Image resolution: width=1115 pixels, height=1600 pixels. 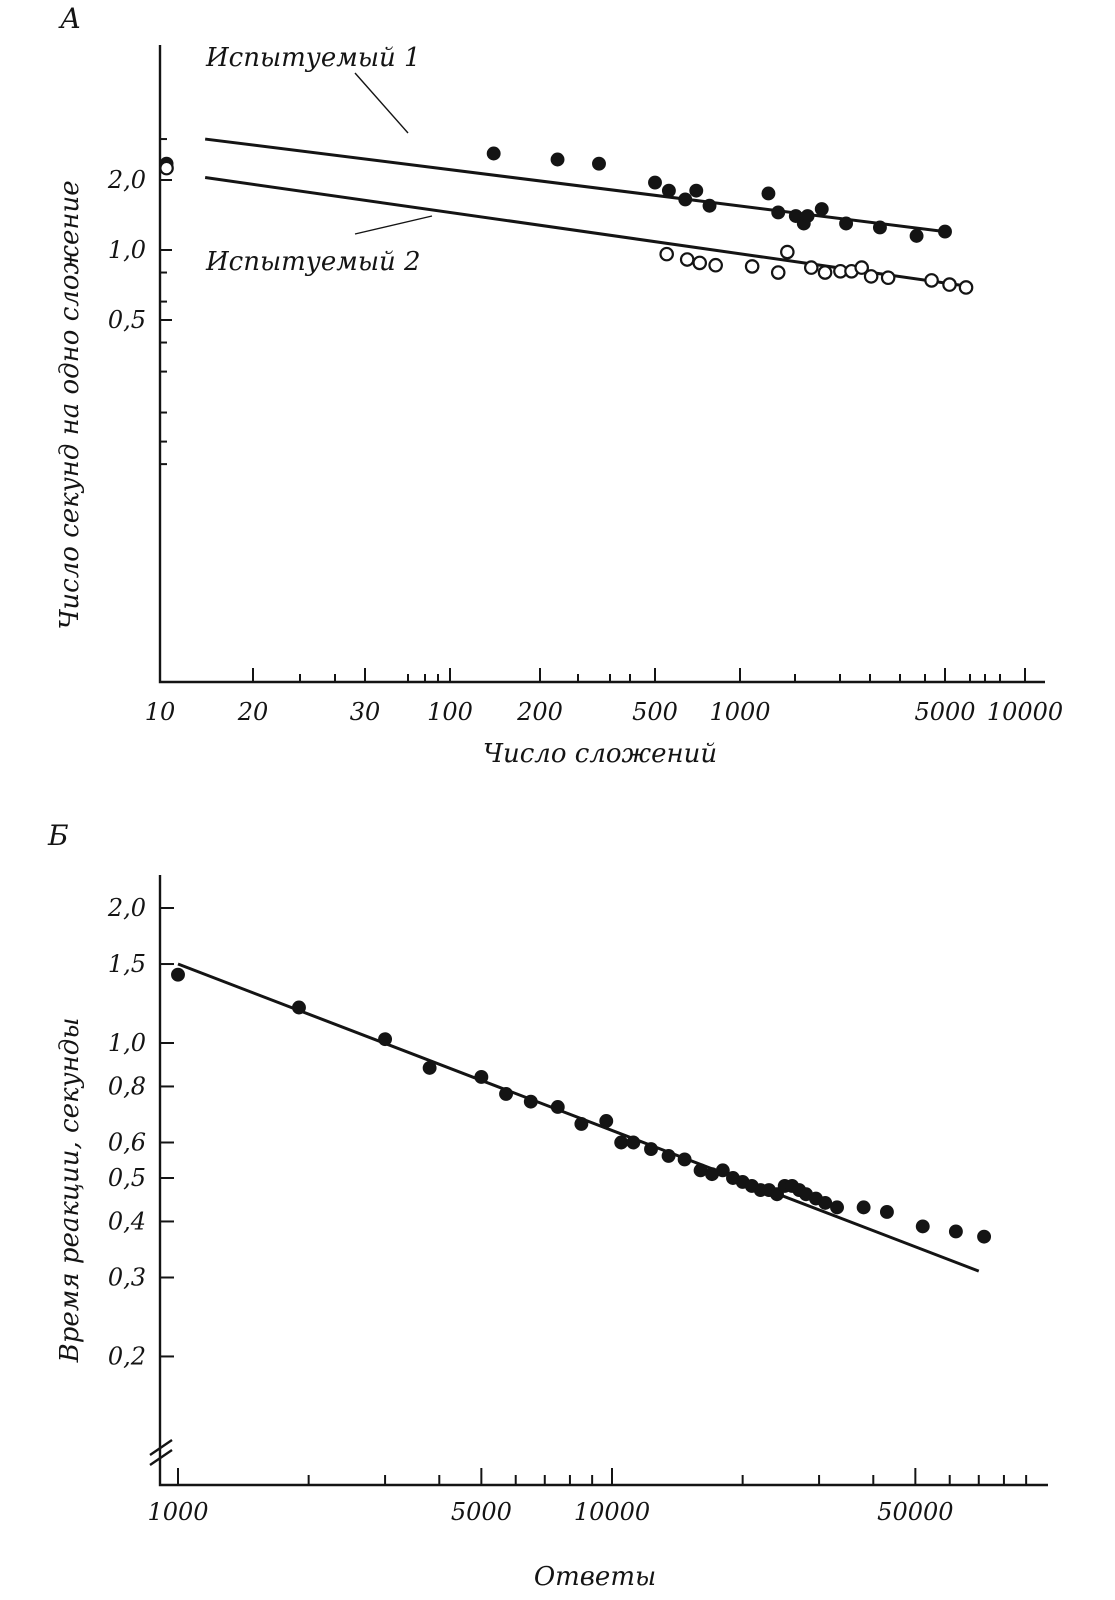 What do you see at coordinates (127, 1277) in the screenshot?
I see `panel-b-y-tick-label: 0,3` at bounding box center [127, 1277].